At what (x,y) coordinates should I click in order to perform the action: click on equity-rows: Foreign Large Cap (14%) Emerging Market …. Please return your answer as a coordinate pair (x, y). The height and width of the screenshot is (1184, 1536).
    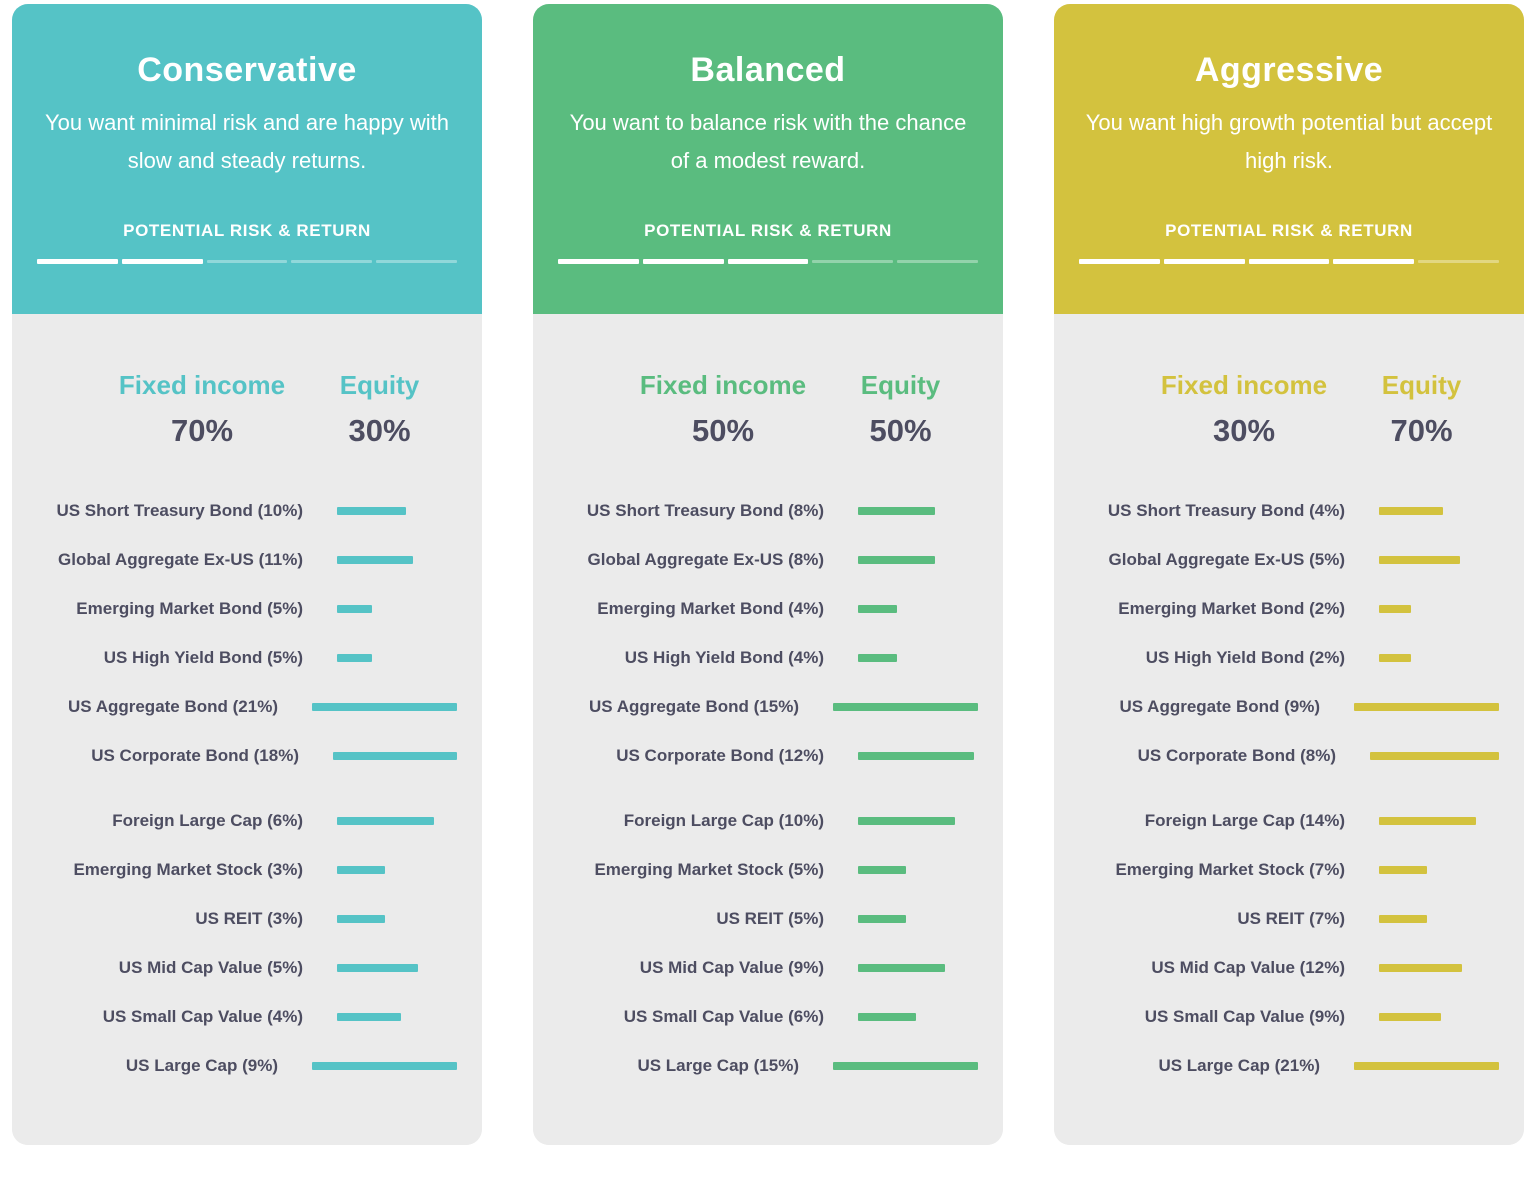
    Looking at the image, I should click on (1289, 943).